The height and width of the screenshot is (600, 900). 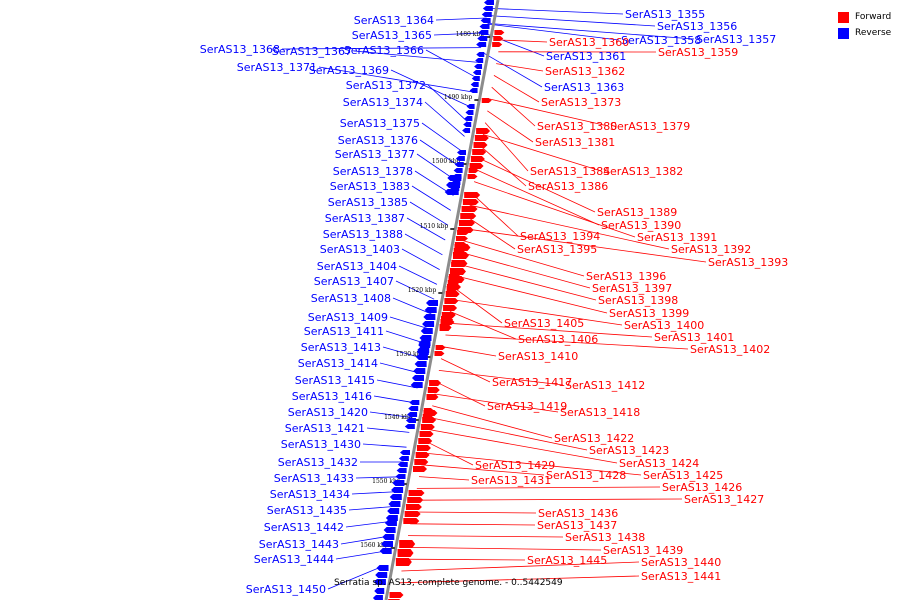 I want to click on gene-label: SerAS13_1385, so click(x=368, y=202).